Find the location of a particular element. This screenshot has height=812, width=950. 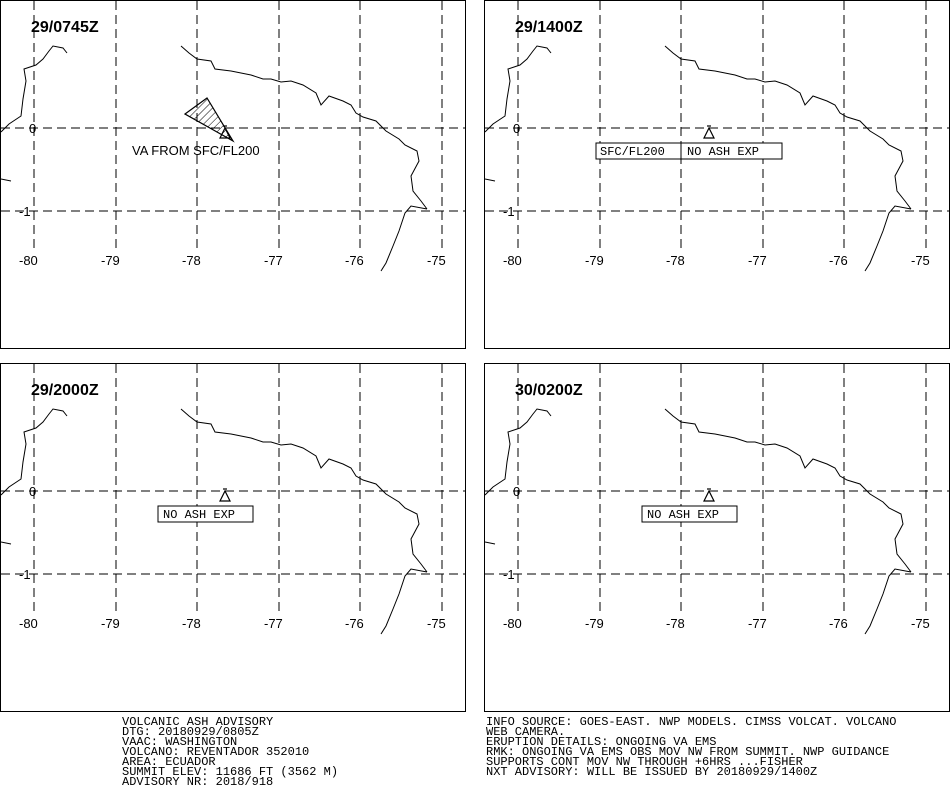

advisory-line: SUMMIT ELEV: 11686 FT (3562 M) is located at coordinates (230, 772).